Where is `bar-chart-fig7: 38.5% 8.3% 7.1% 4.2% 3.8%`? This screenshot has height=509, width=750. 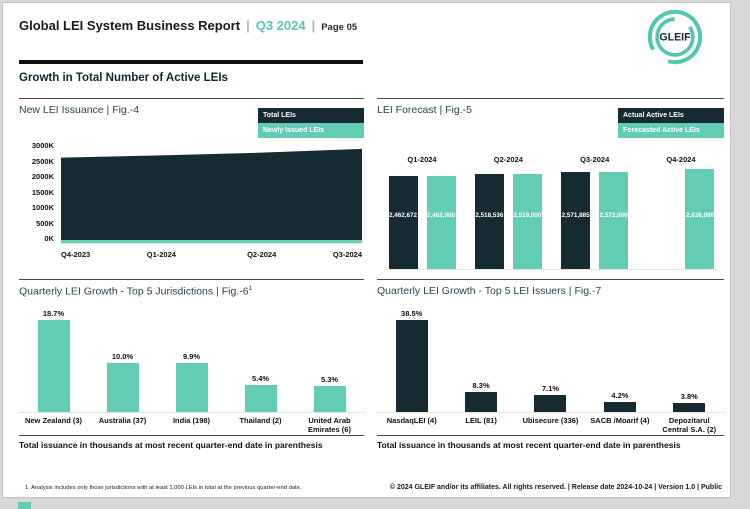
bar-chart-fig7: 38.5% 8.3% 7.1% 4.2% 3.8% is located at coordinates (550, 359).